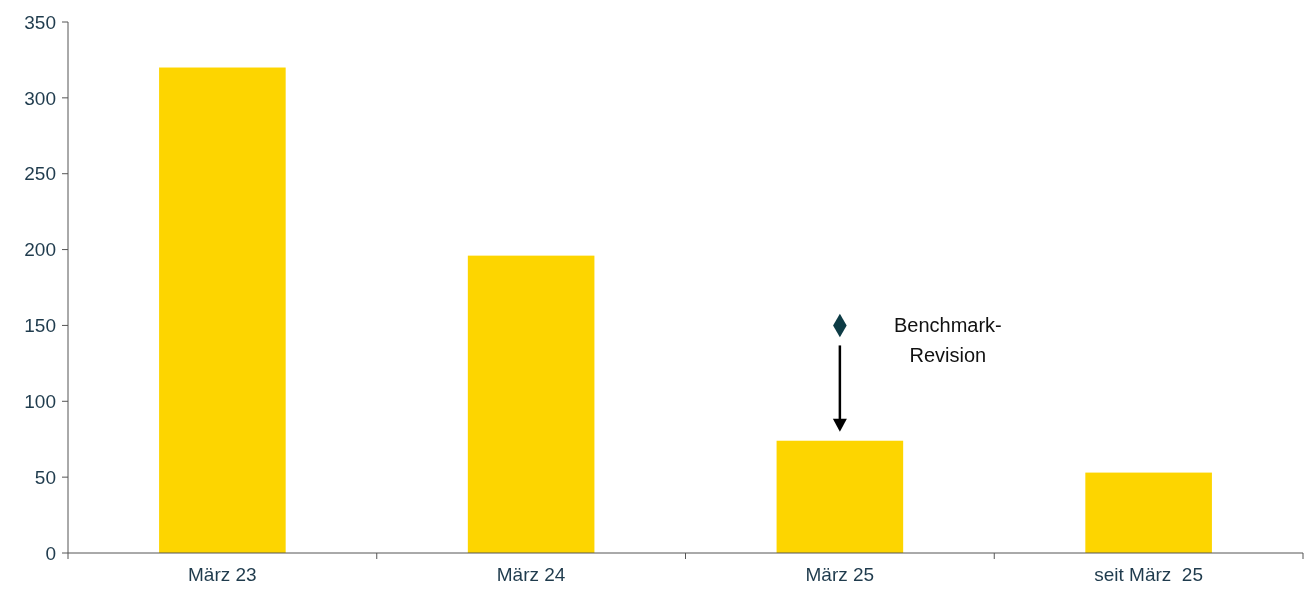  Describe the element at coordinates (947, 340) in the screenshot. I see `annotation: Benchmark- Revision` at that location.